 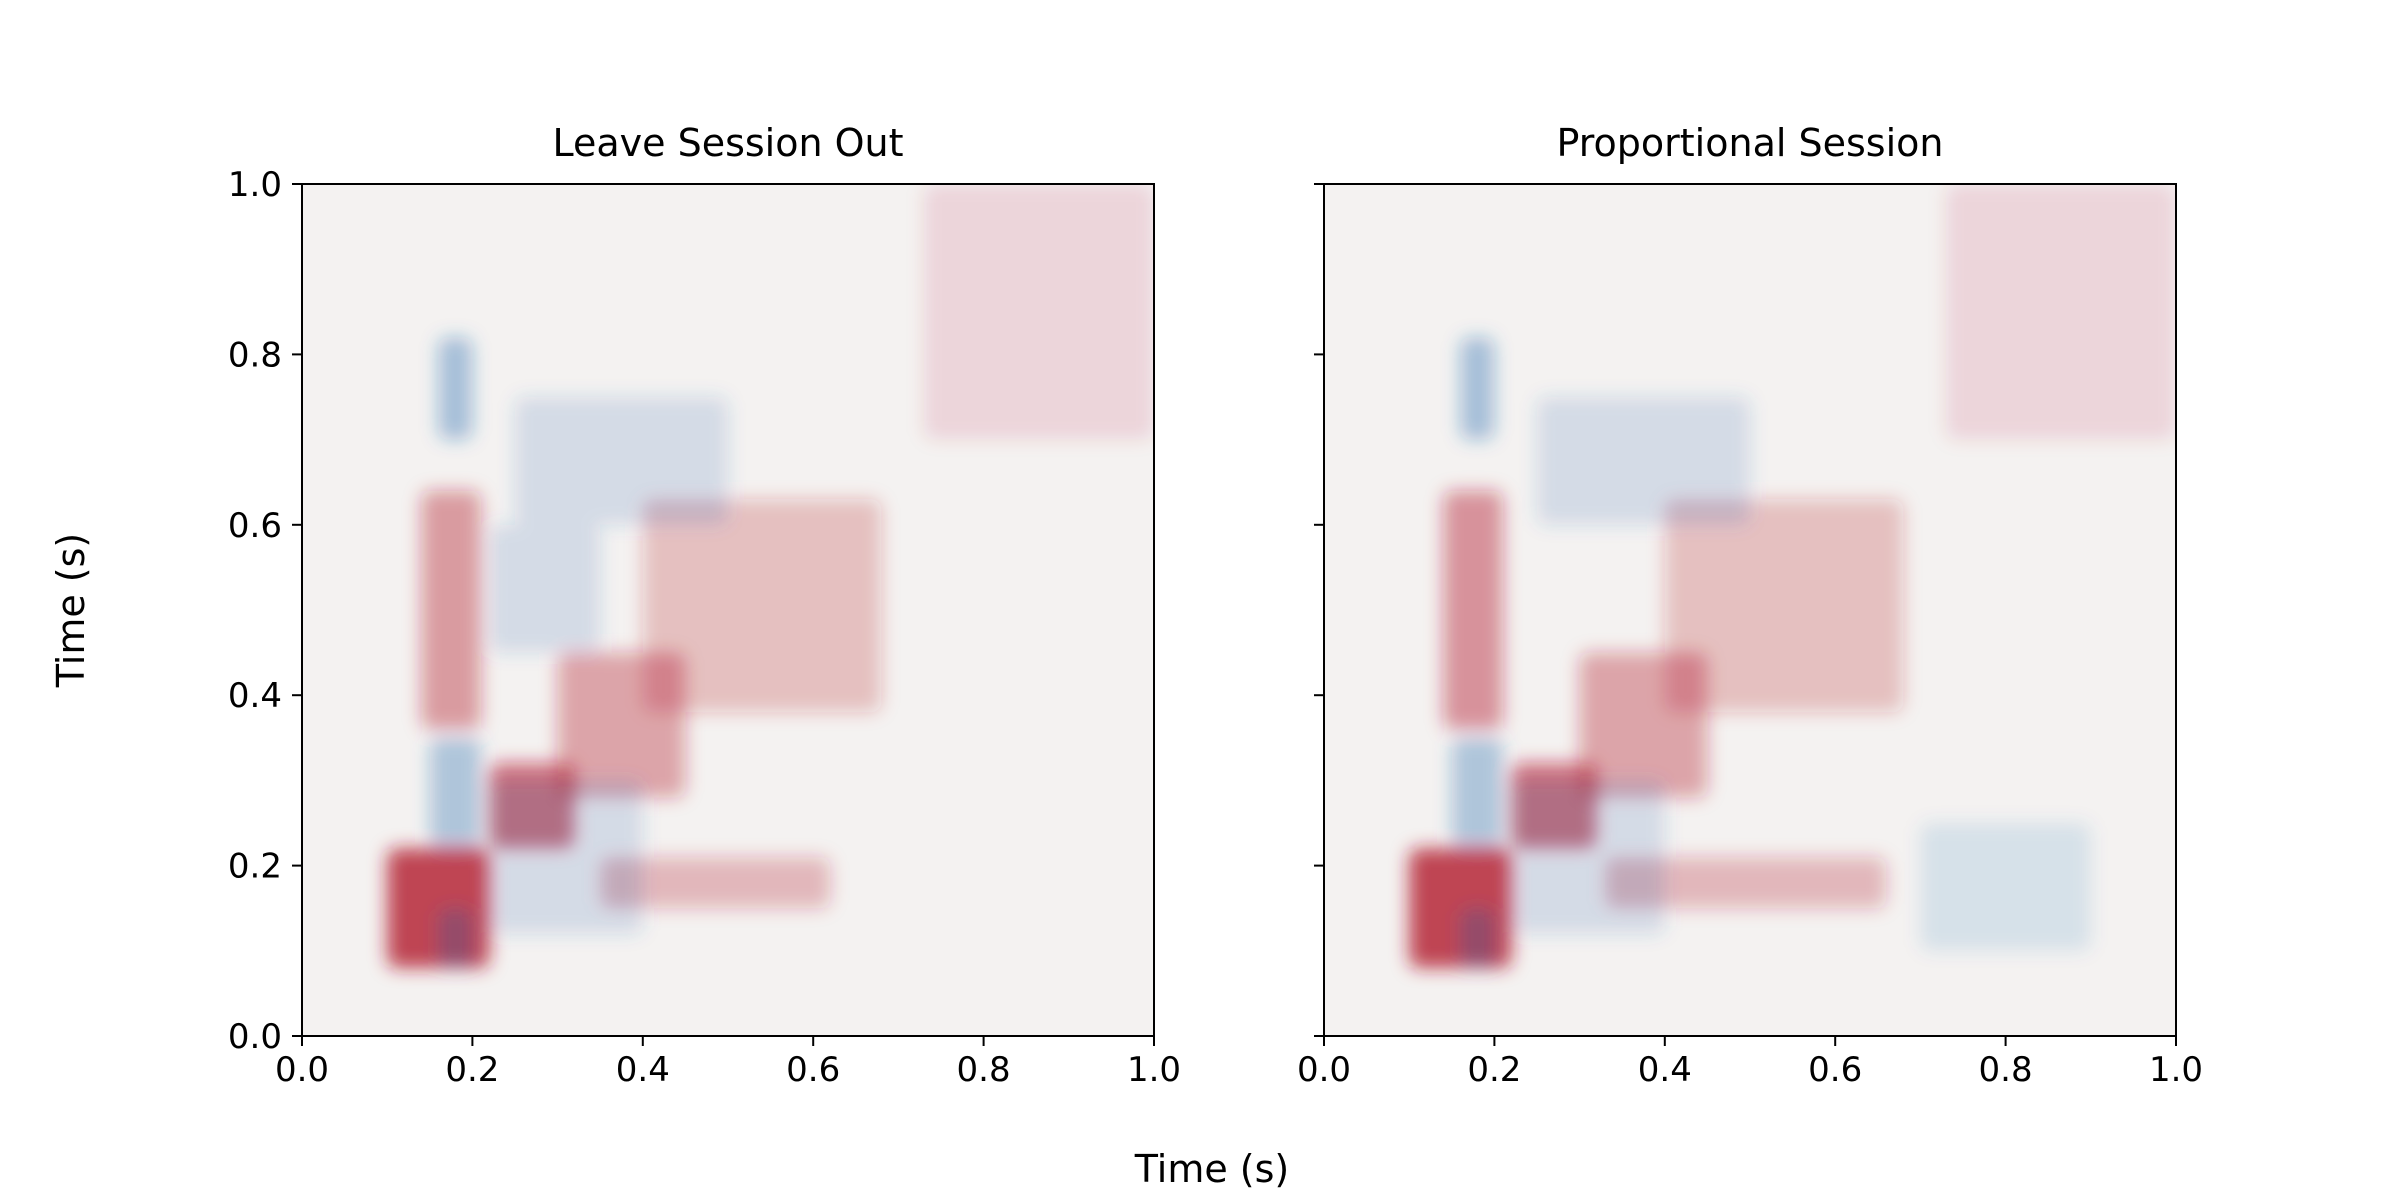 What do you see at coordinates (1319, 610) in the screenshot?
I see `y-ticks` at bounding box center [1319, 610].